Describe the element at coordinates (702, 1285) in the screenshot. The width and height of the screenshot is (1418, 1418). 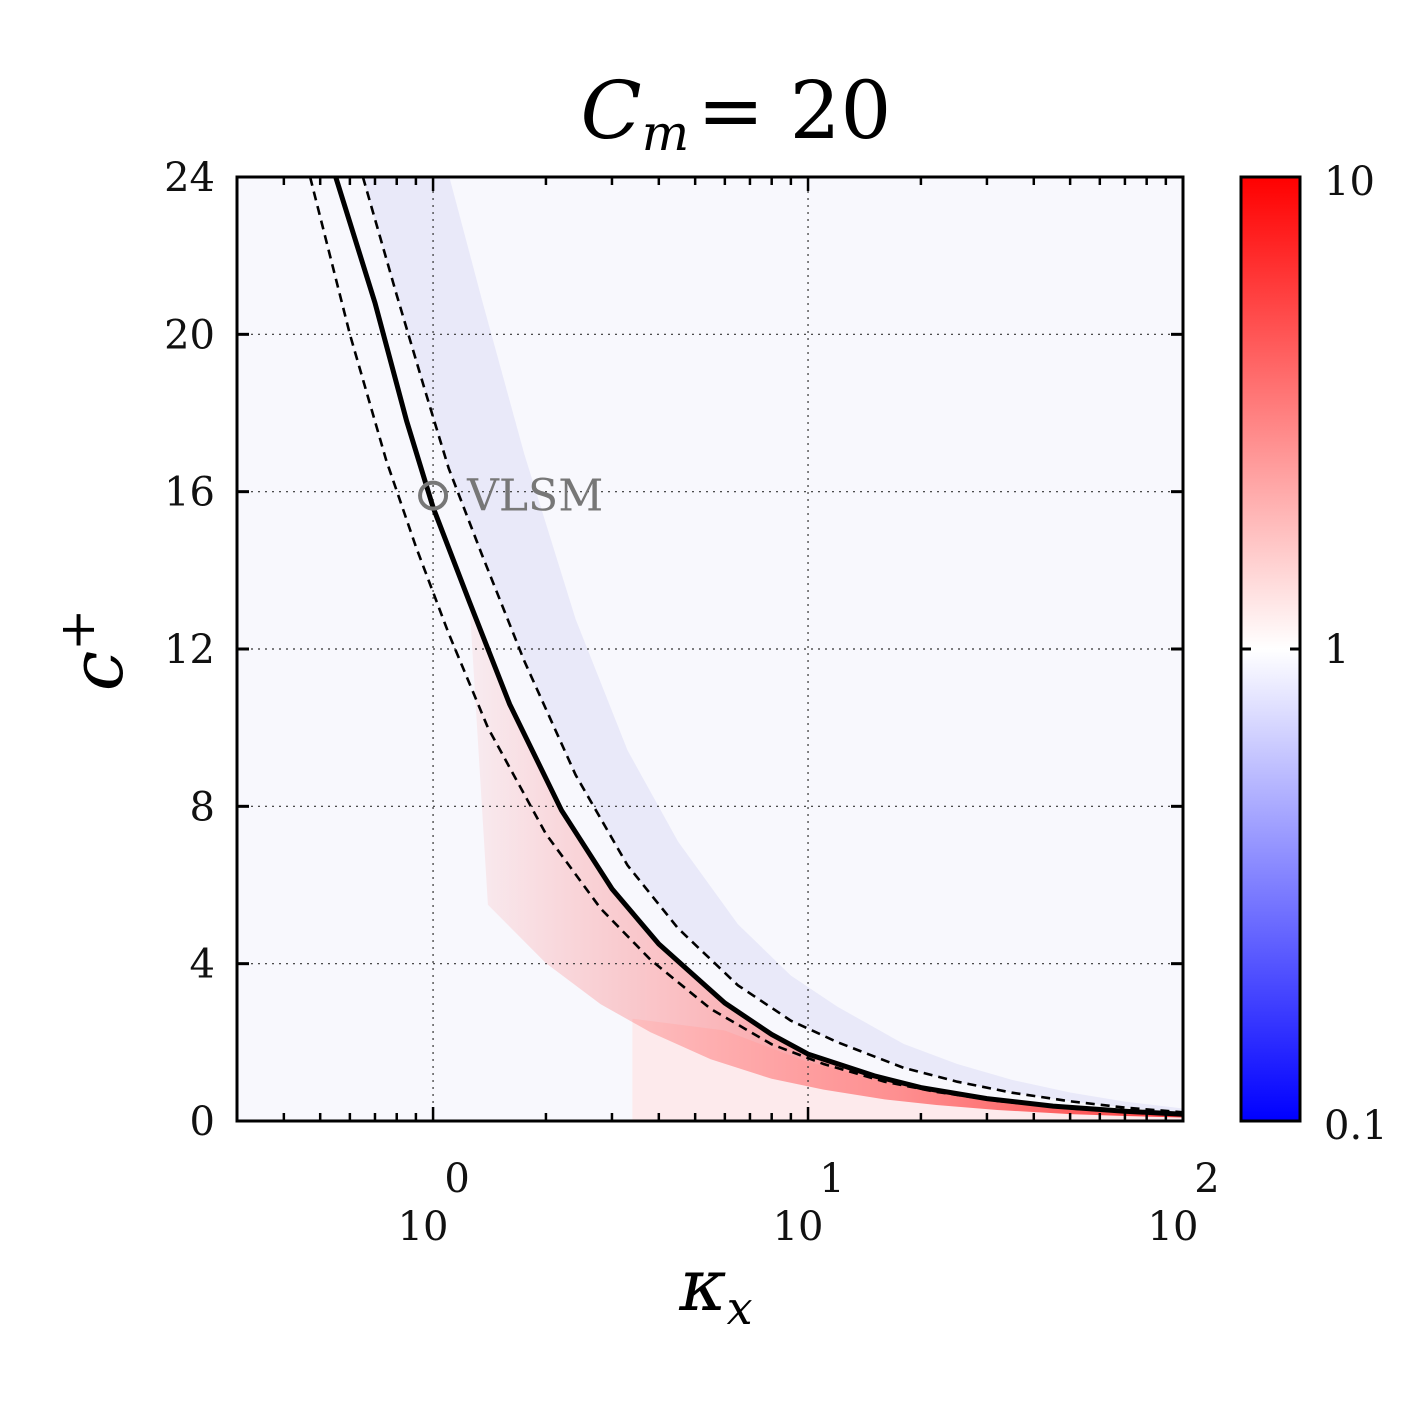
I see `x-label-base: κ` at that location.